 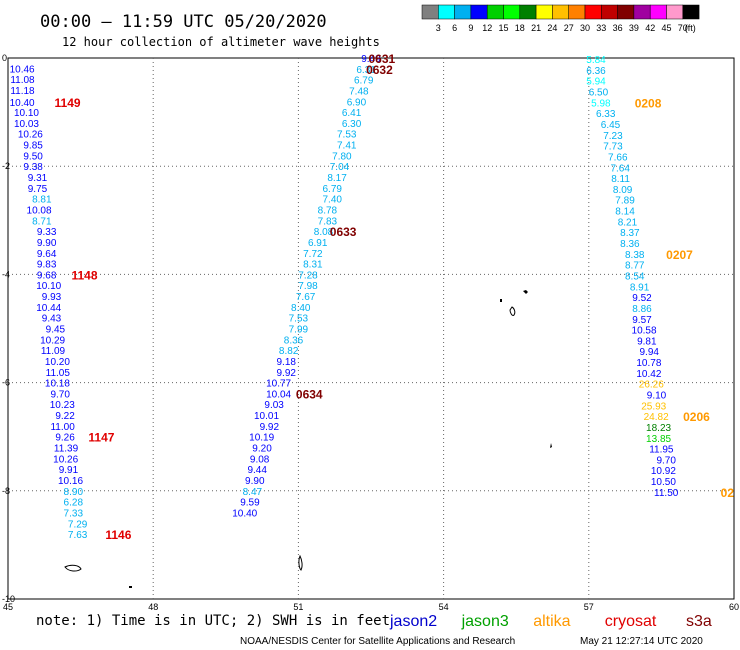 I want to click on x-tick-label: 48, so click(x=153, y=607).